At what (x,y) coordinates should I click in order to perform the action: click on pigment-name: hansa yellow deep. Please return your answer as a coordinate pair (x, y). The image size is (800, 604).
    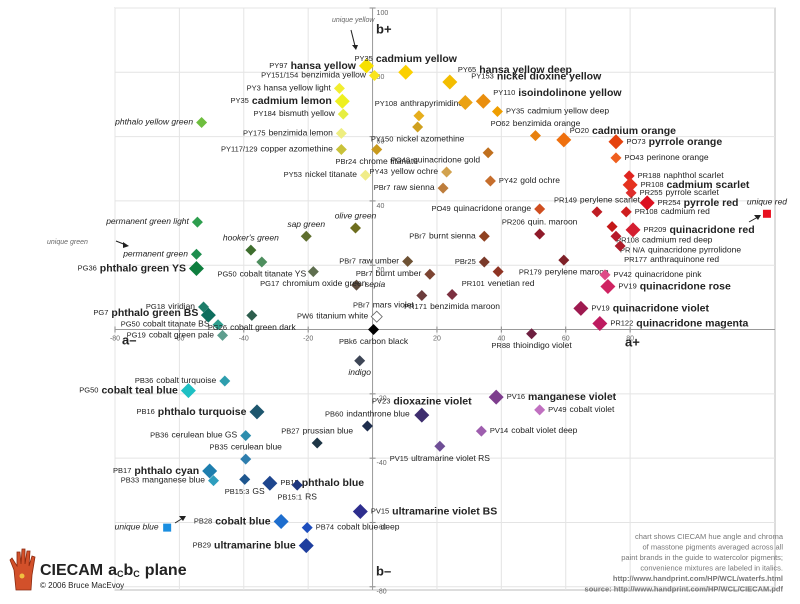
    Looking at the image, I should click on (525, 70).